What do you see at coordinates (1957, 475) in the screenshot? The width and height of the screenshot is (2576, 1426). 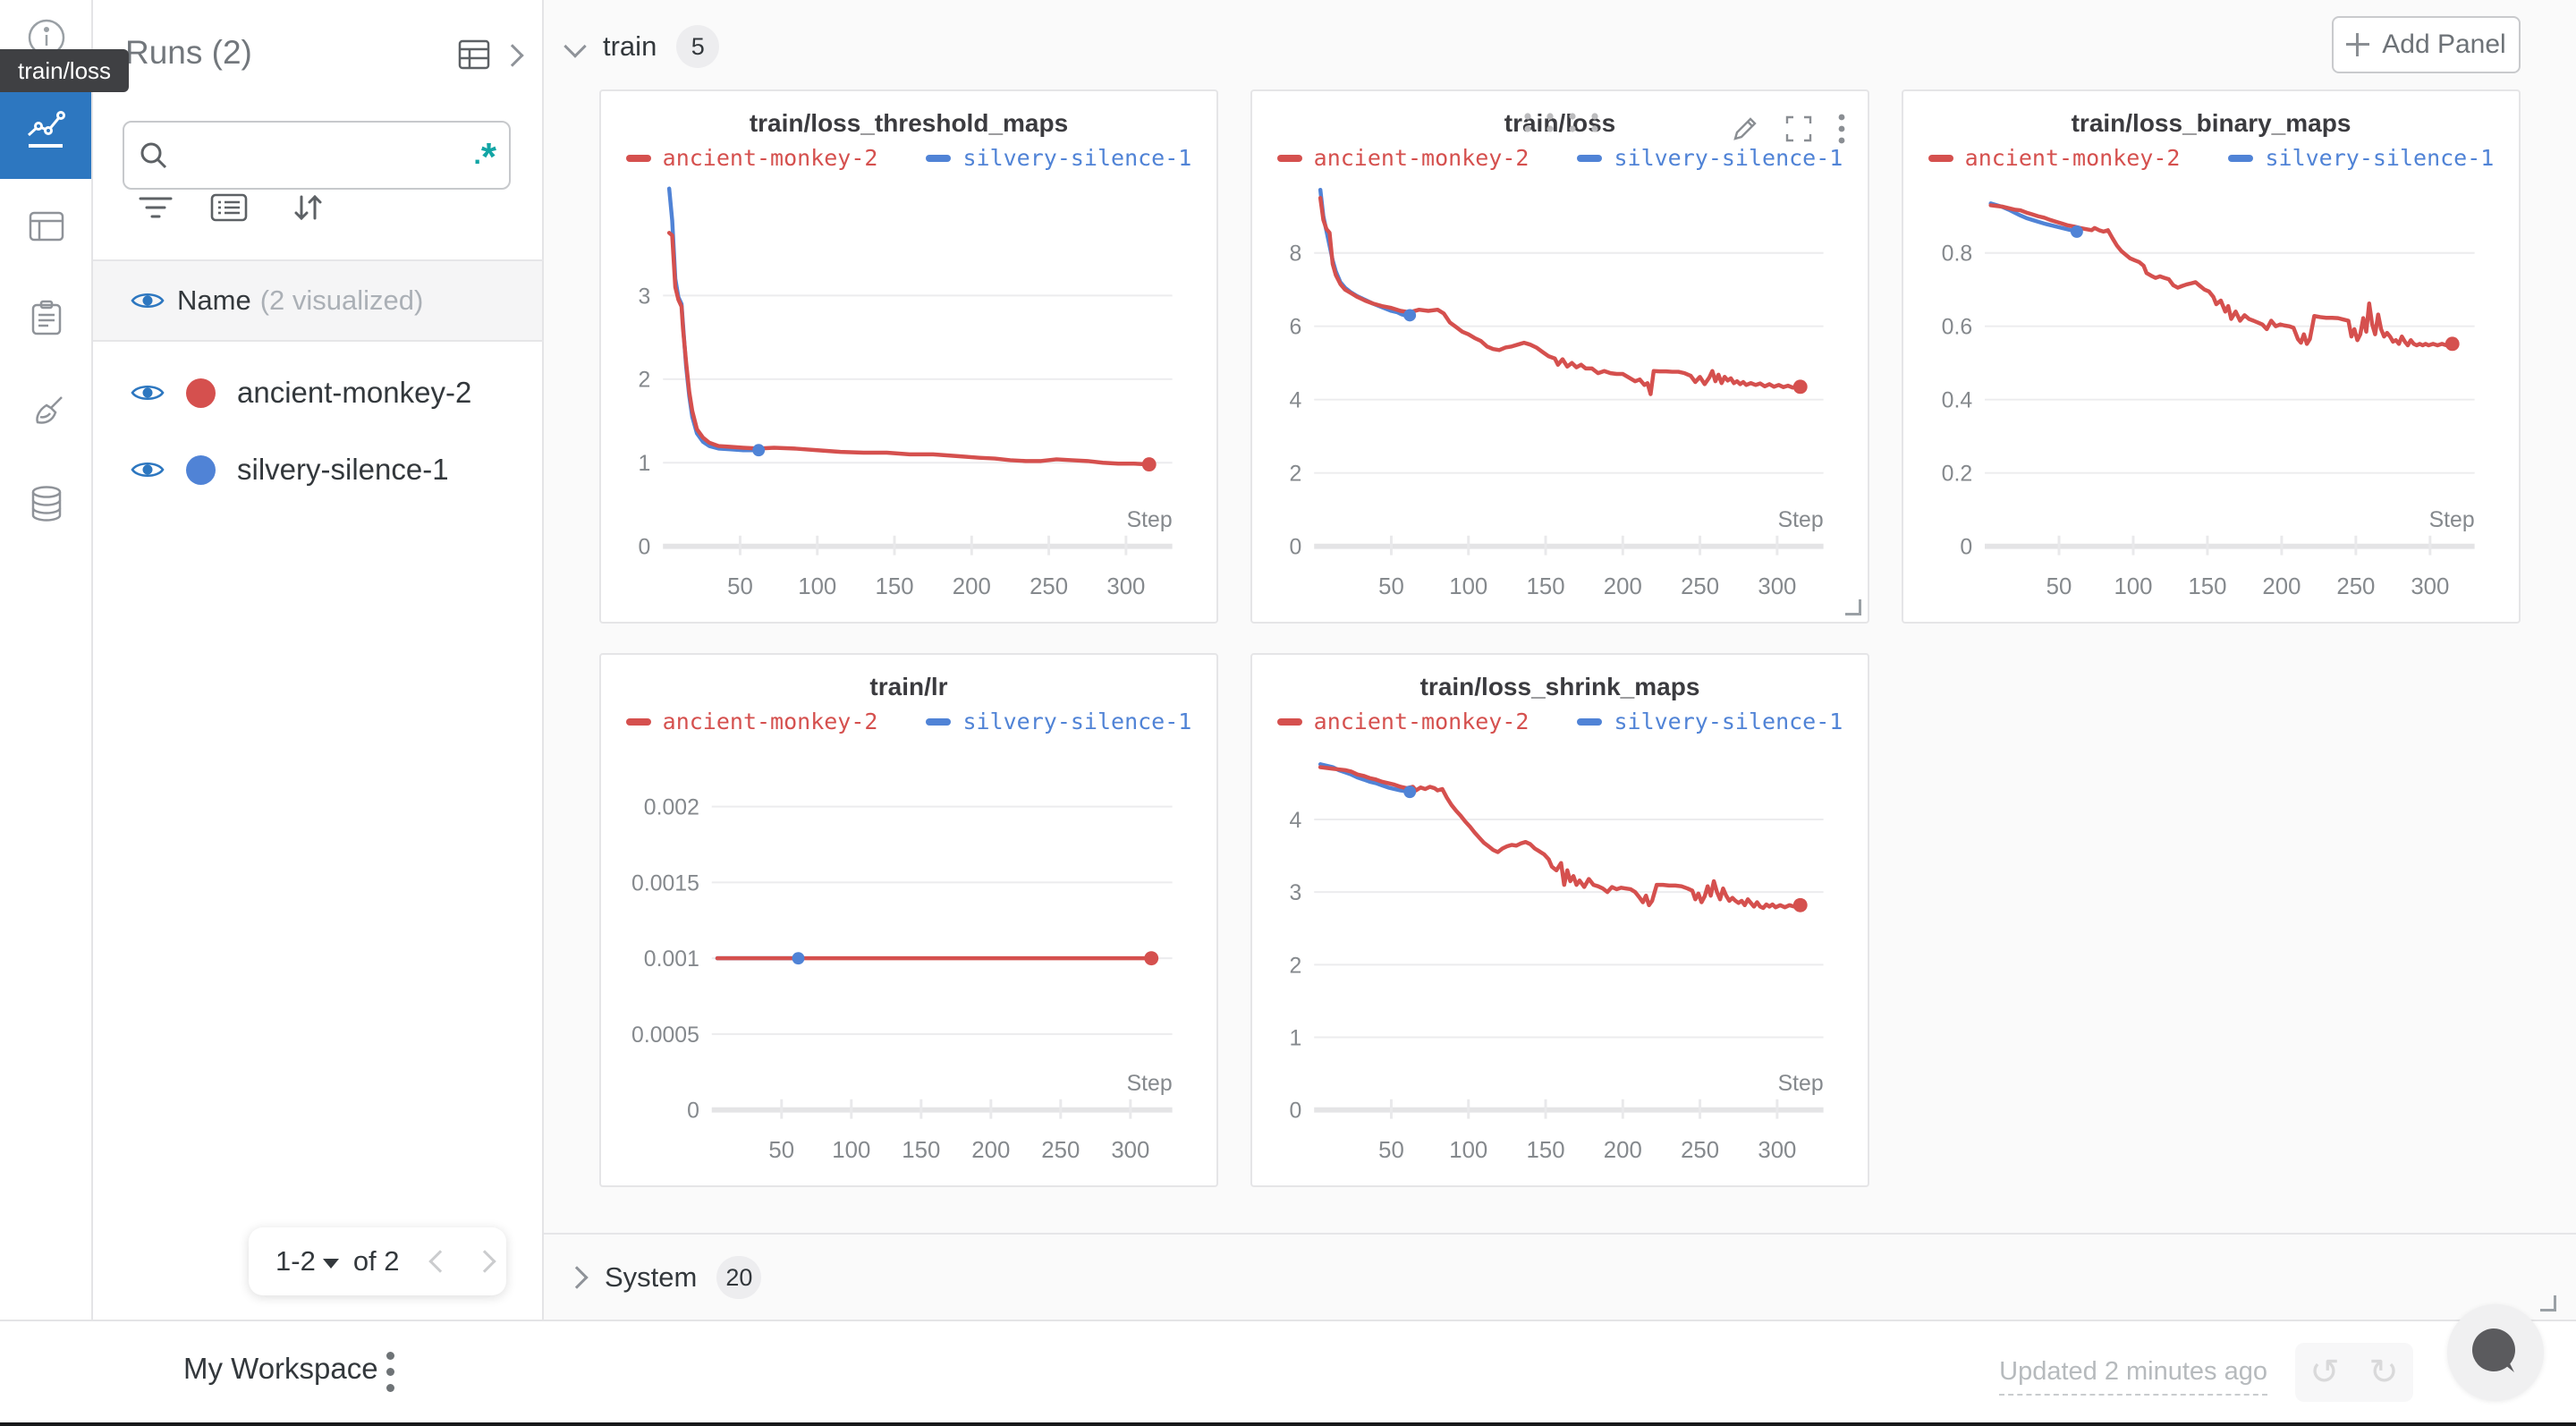 I see `svg-text: 0.2` at bounding box center [1957, 475].